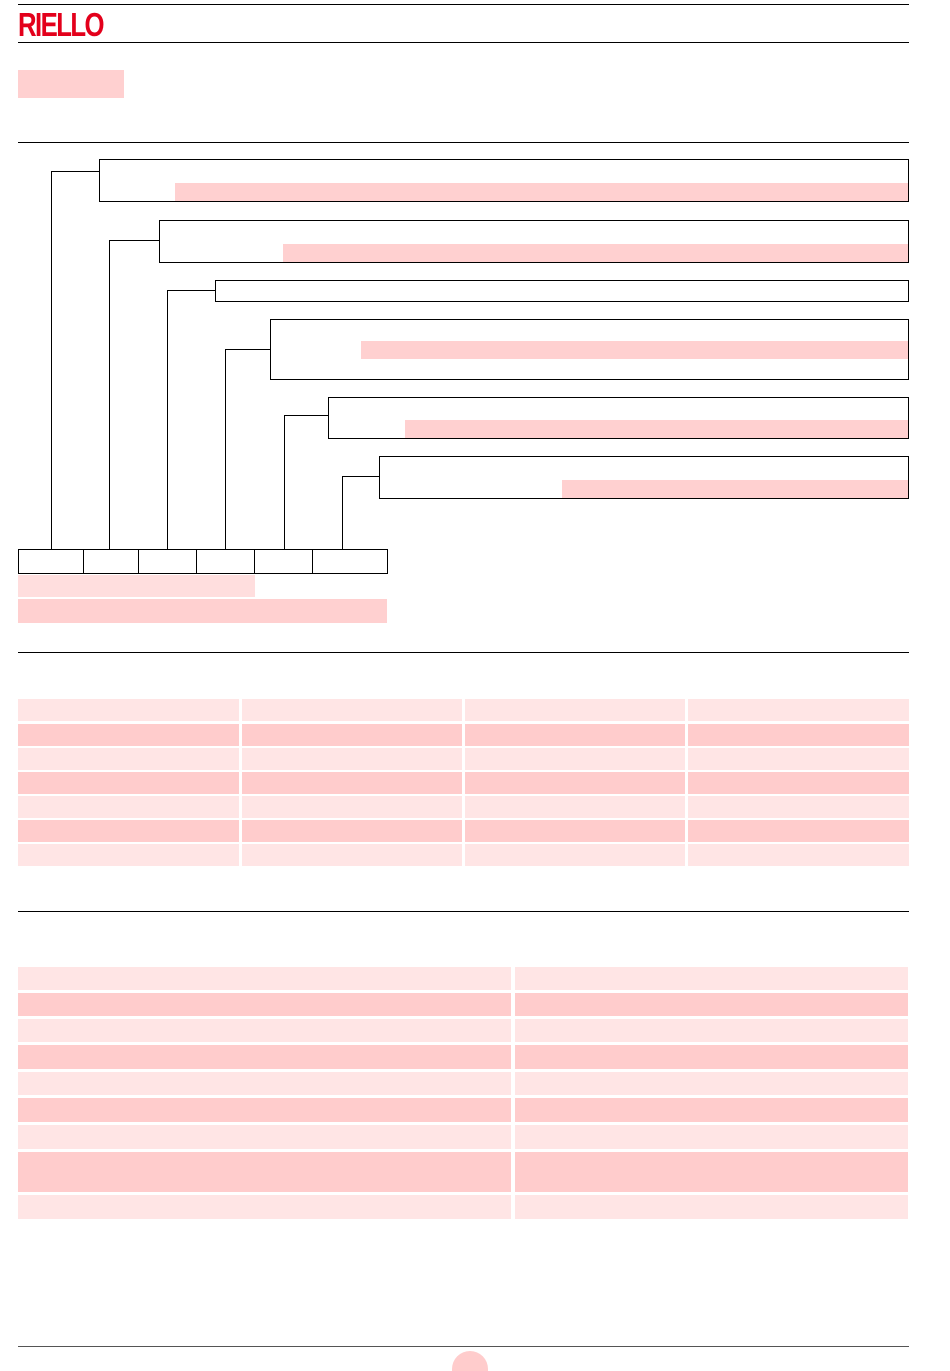 The height and width of the screenshot is (1371, 950). I want to click on designation-box-2-highlight, so click(595, 253).